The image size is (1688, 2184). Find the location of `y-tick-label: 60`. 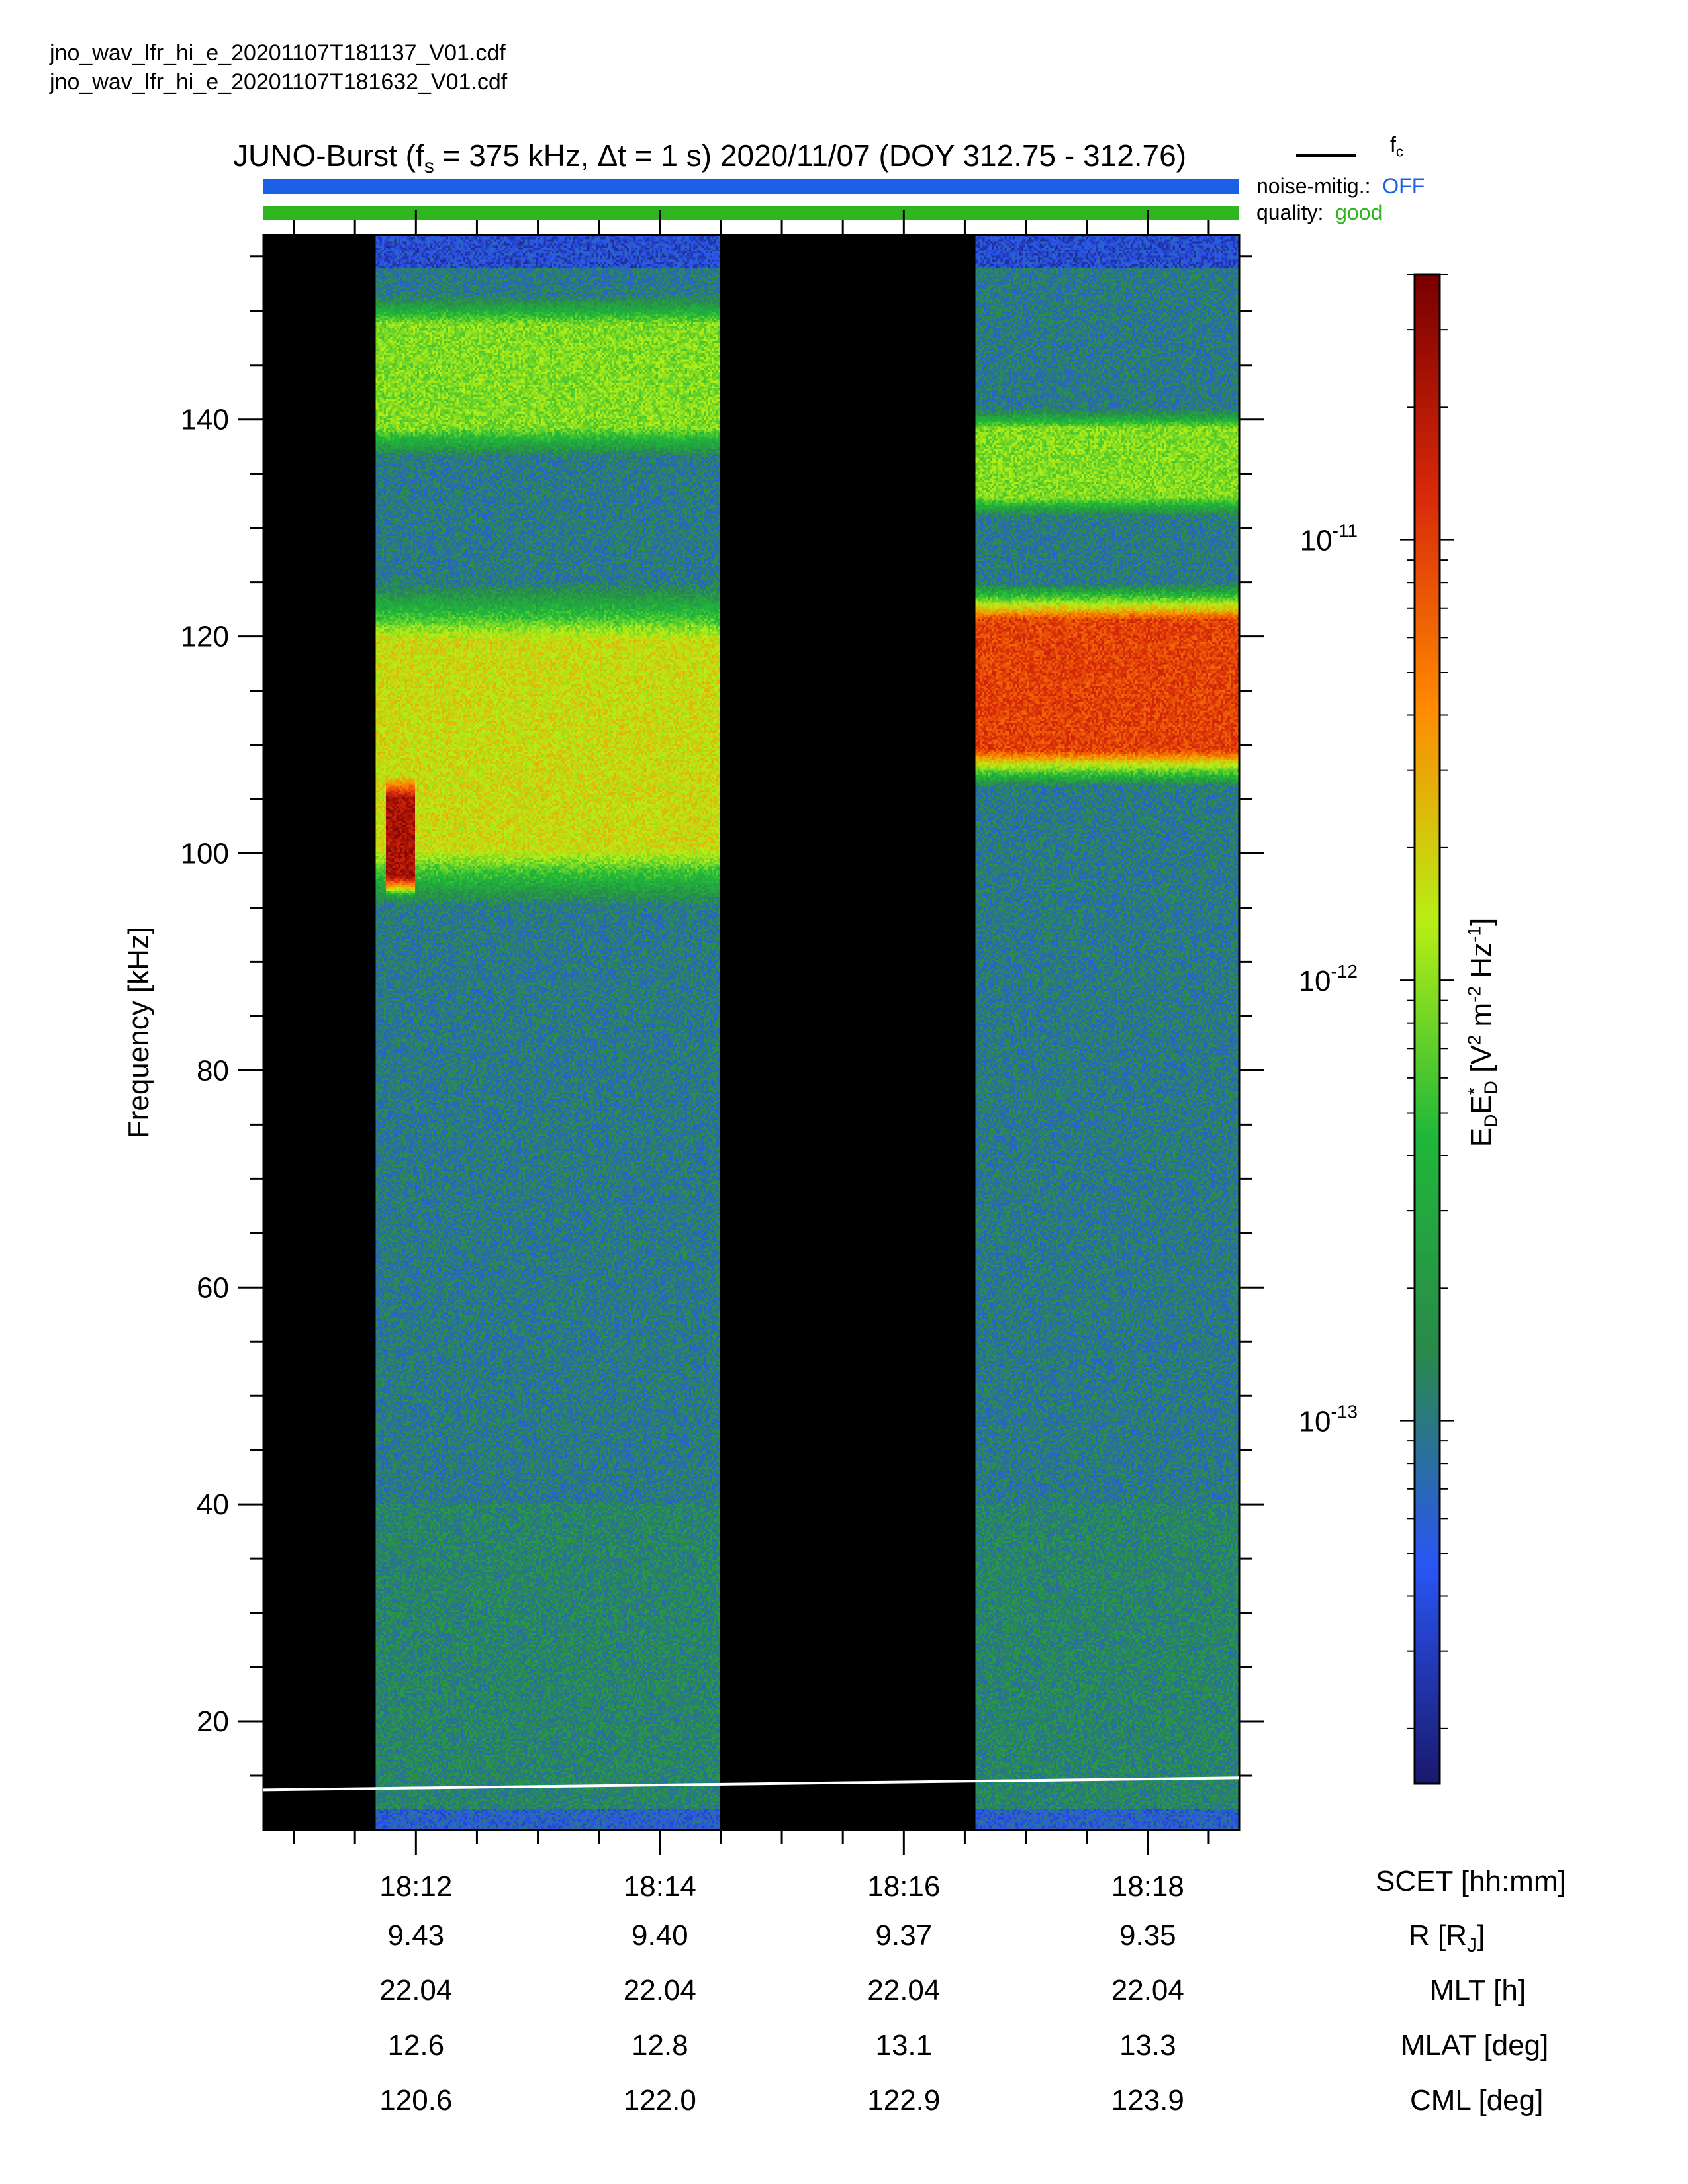

y-tick-label: 60 is located at coordinates (213, 1287).